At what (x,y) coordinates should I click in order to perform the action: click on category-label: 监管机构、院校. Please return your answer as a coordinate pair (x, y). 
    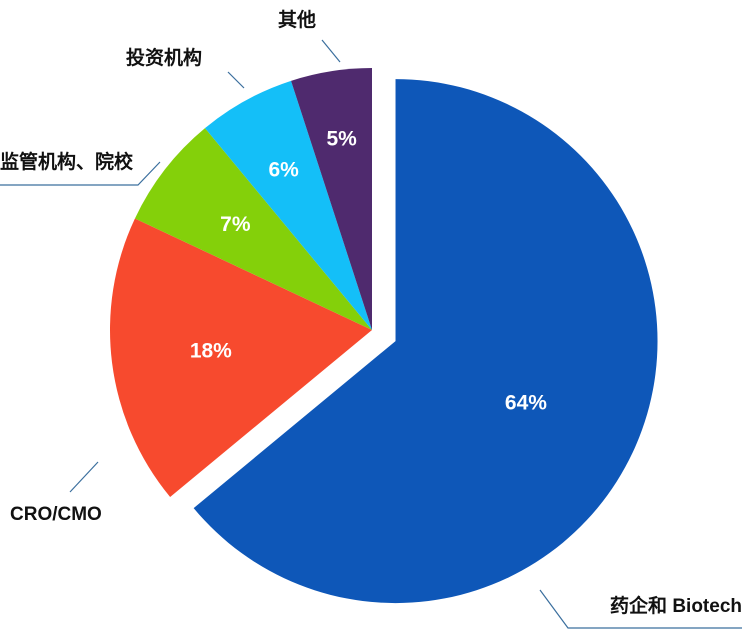
    Looking at the image, I should click on (67, 161).